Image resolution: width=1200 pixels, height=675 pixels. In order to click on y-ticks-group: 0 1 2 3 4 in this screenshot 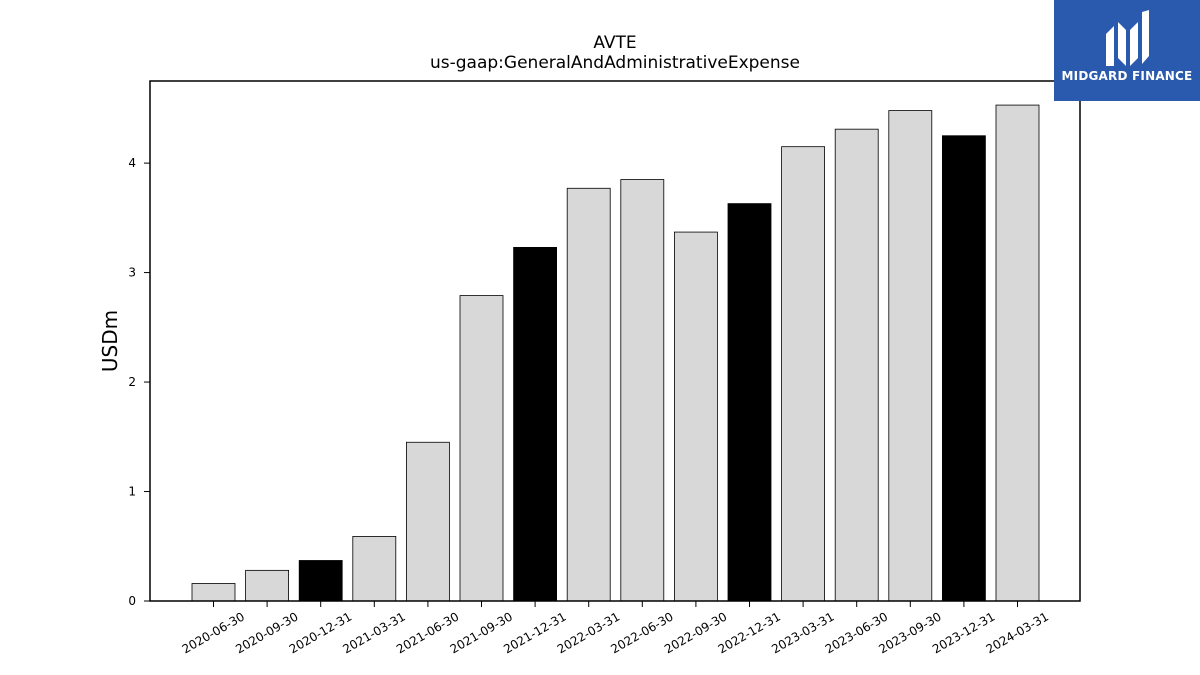, I will do `click(139, 382)`.